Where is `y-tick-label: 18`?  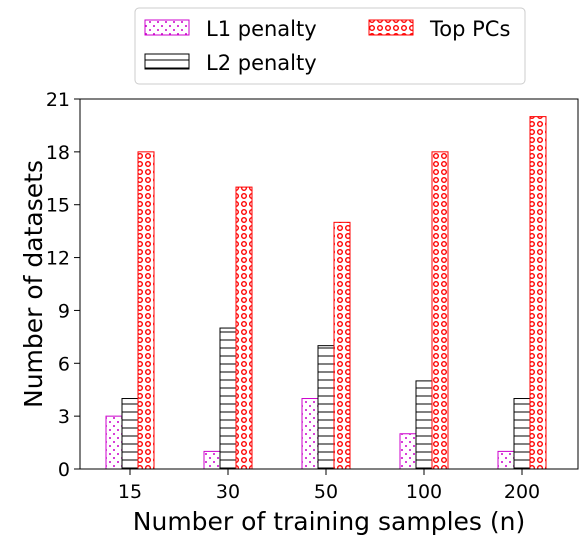
y-tick-label: 18 is located at coordinates (58, 153).